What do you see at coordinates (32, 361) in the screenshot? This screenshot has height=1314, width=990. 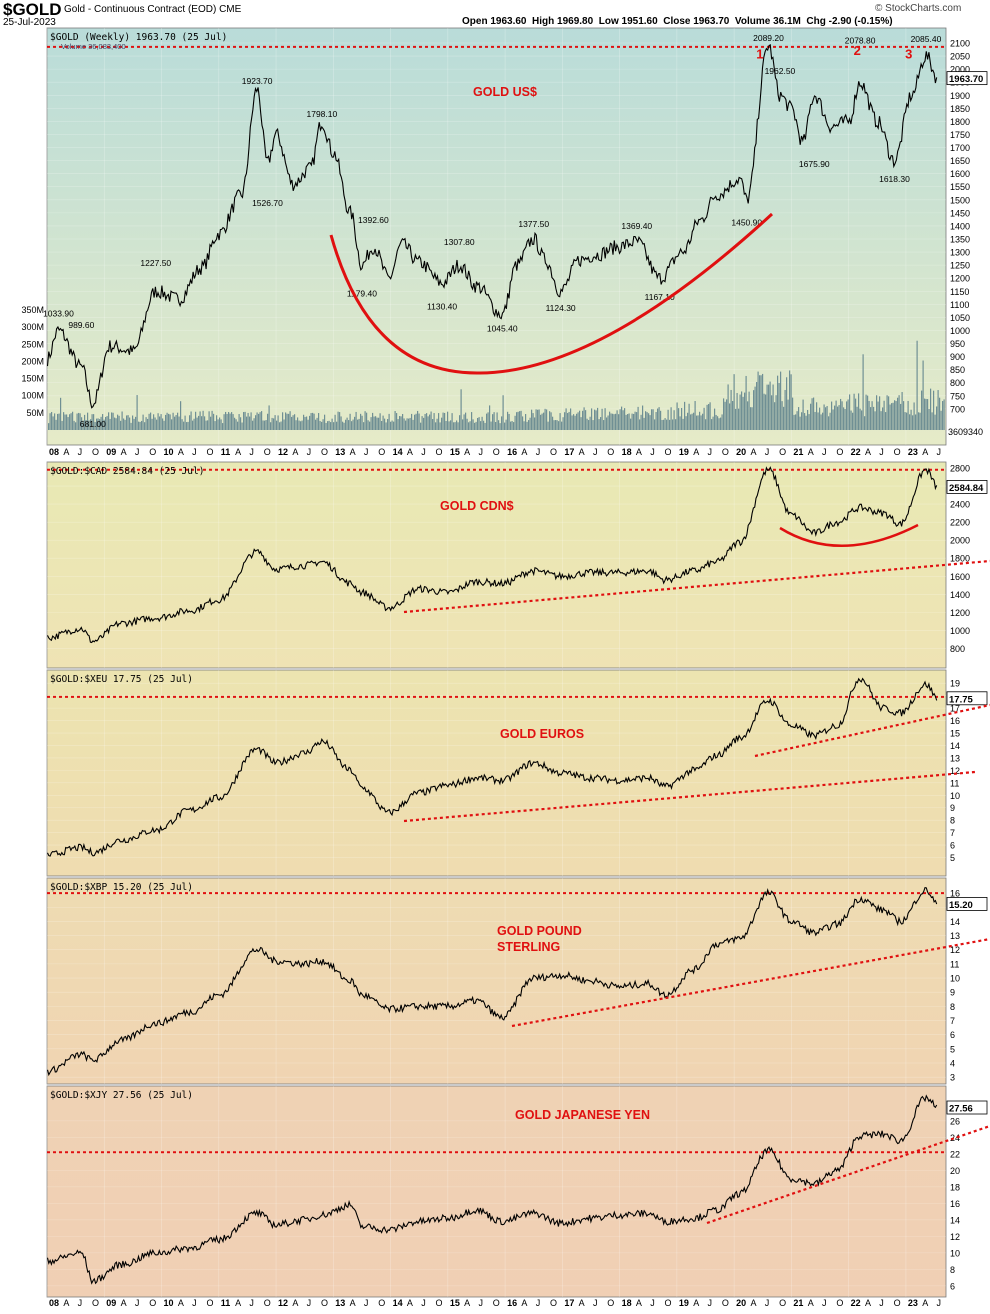 I see `volume-tick-label: 200M` at bounding box center [32, 361].